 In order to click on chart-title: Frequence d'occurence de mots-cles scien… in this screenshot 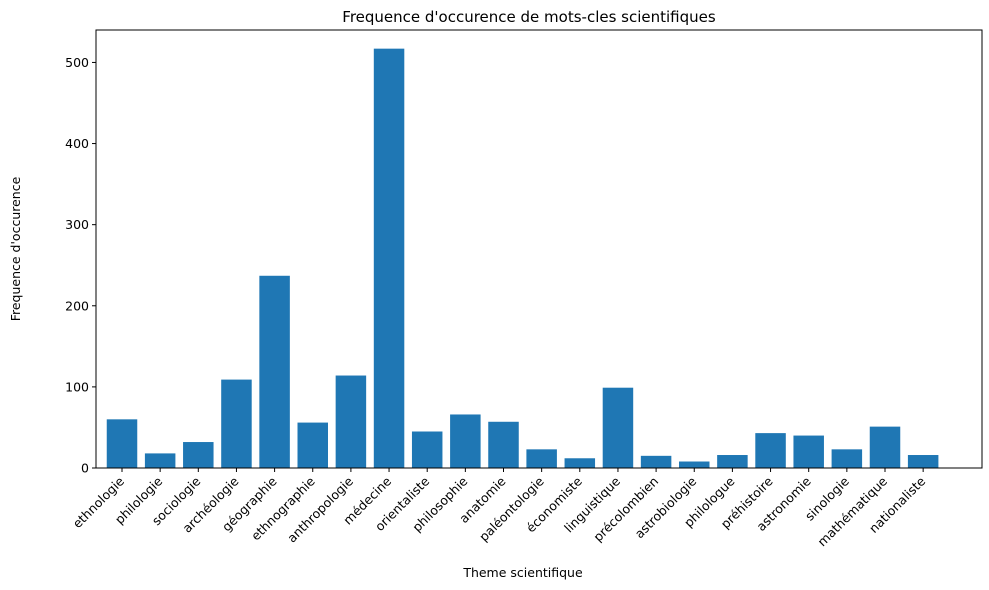, I will do `click(529, 17)`.